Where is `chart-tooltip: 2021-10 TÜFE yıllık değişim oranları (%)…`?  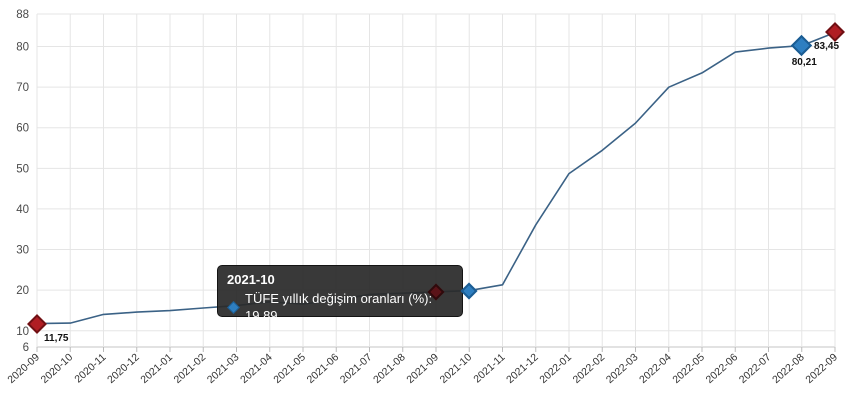 chart-tooltip: 2021-10 TÜFE yıllık değişim oranları (%)… is located at coordinates (340, 294).